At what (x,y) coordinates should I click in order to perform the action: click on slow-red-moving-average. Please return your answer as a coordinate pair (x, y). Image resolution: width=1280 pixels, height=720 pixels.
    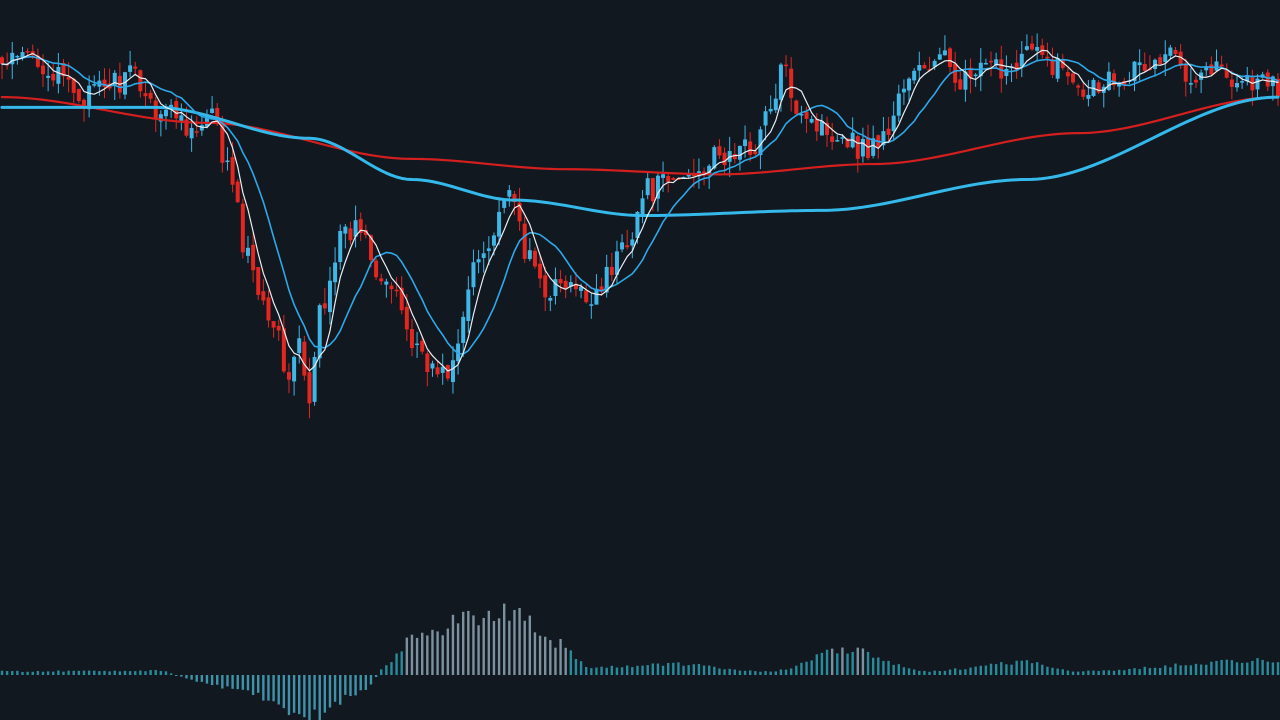
    Looking at the image, I should click on (640, 136).